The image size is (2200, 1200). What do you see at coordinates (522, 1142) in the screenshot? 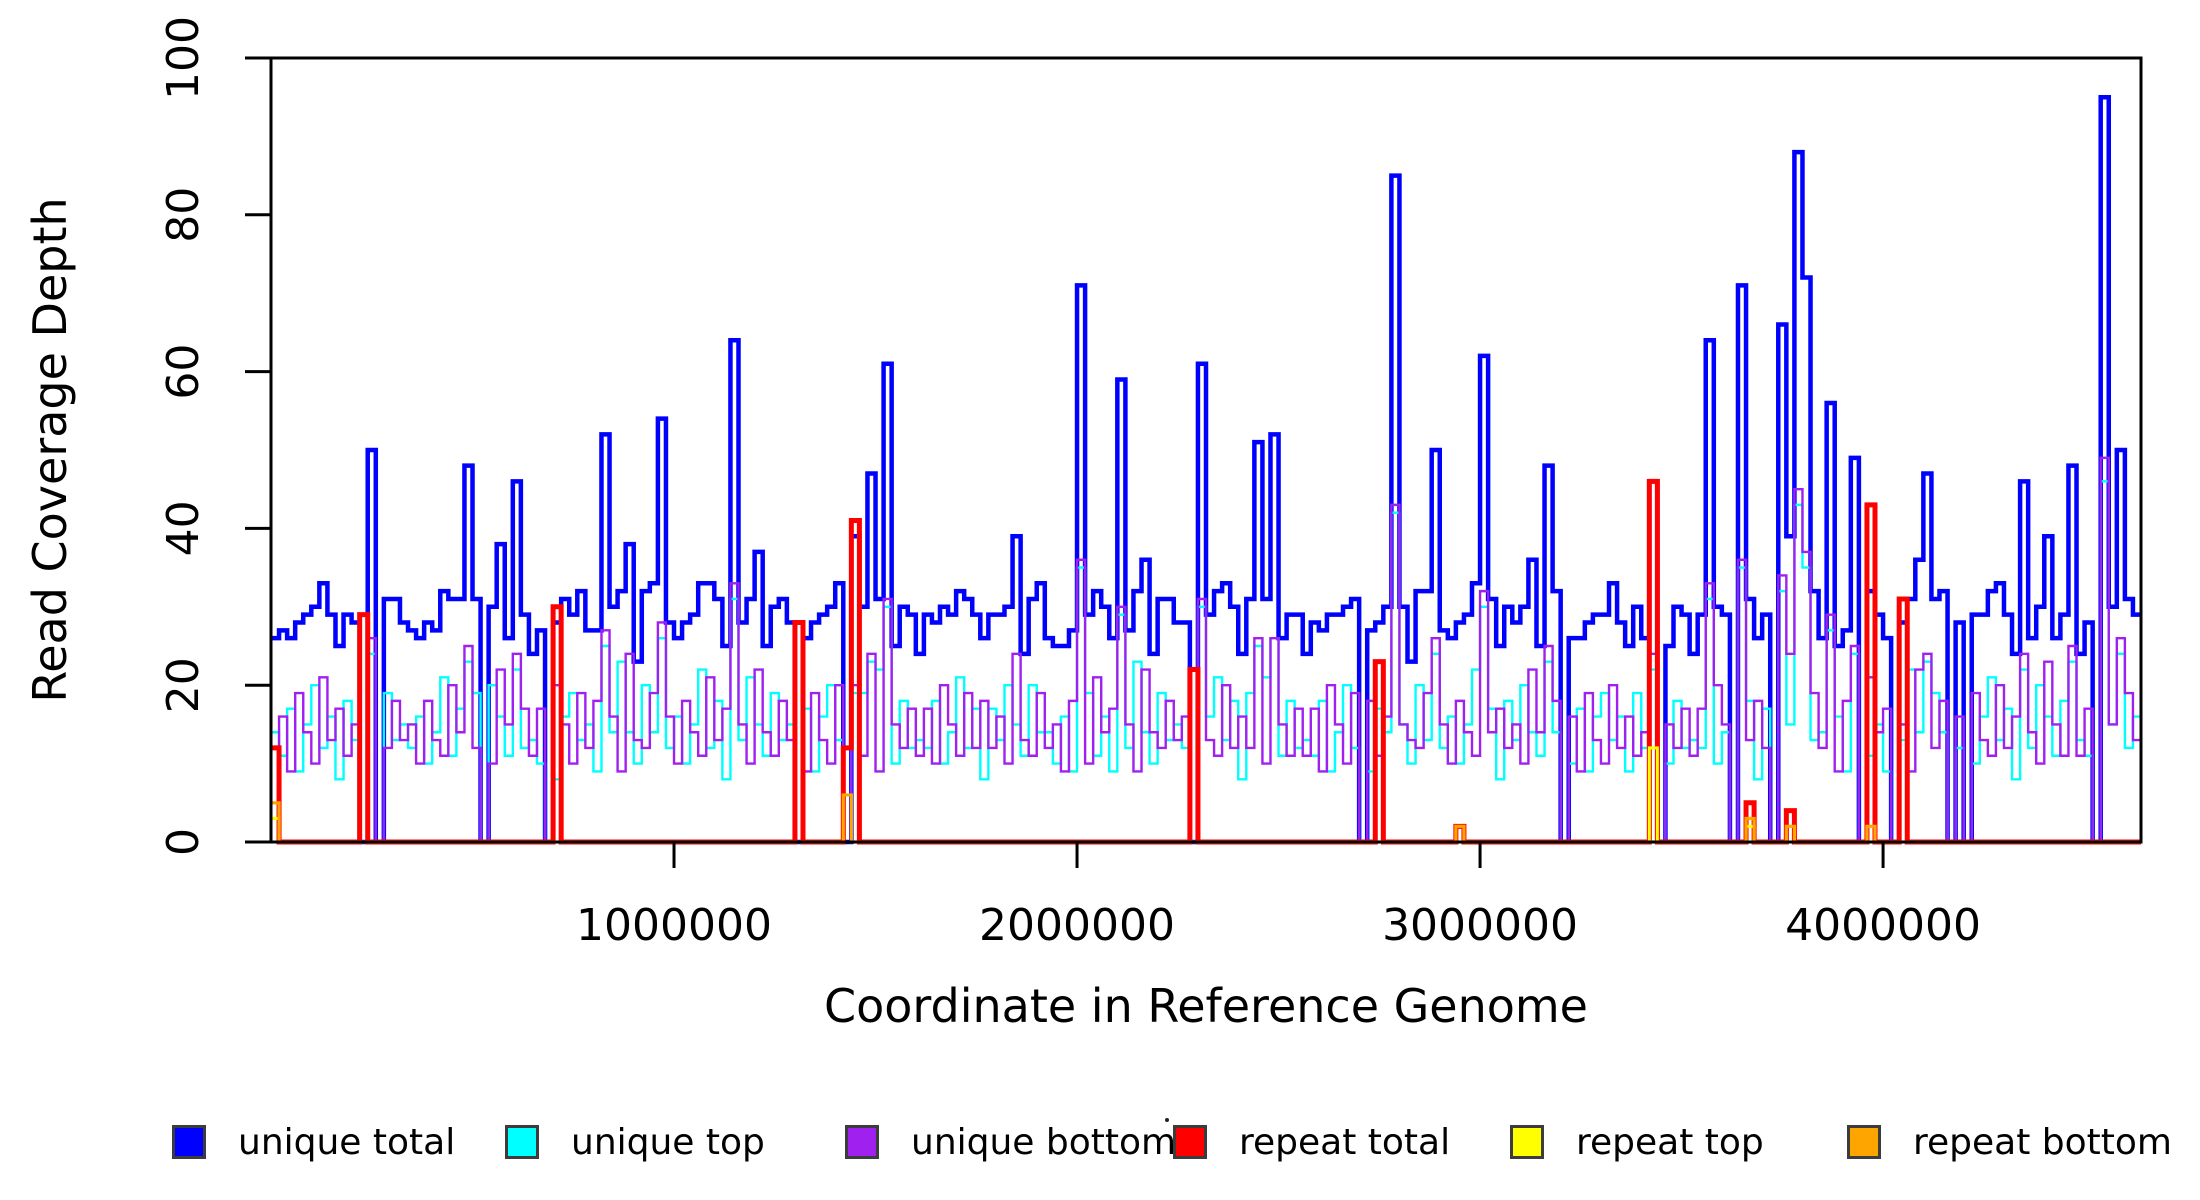
I see `legend-swatch-unique-top` at bounding box center [522, 1142].